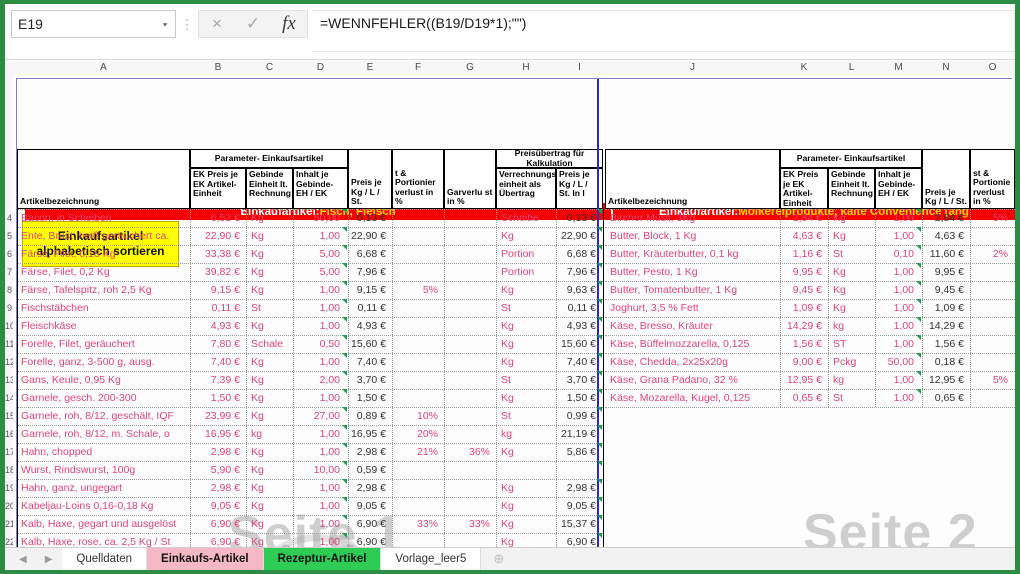  I want to click on cell-i-8: 7,40 €, so click(581, 362).